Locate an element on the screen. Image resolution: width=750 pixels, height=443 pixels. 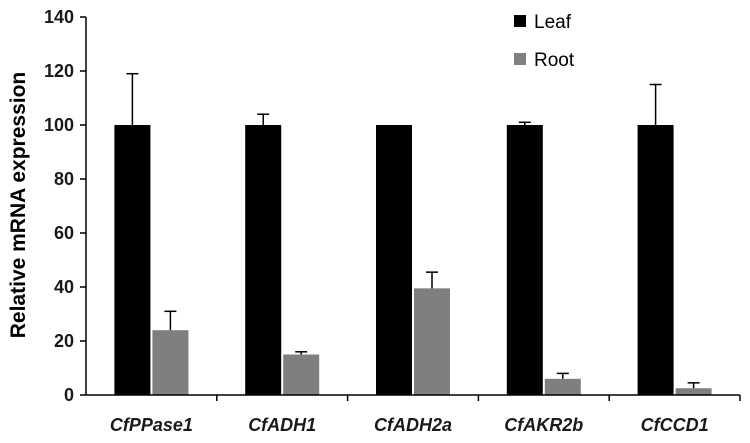
bar-root-cfccd1 is located at coordinates (693, 391).